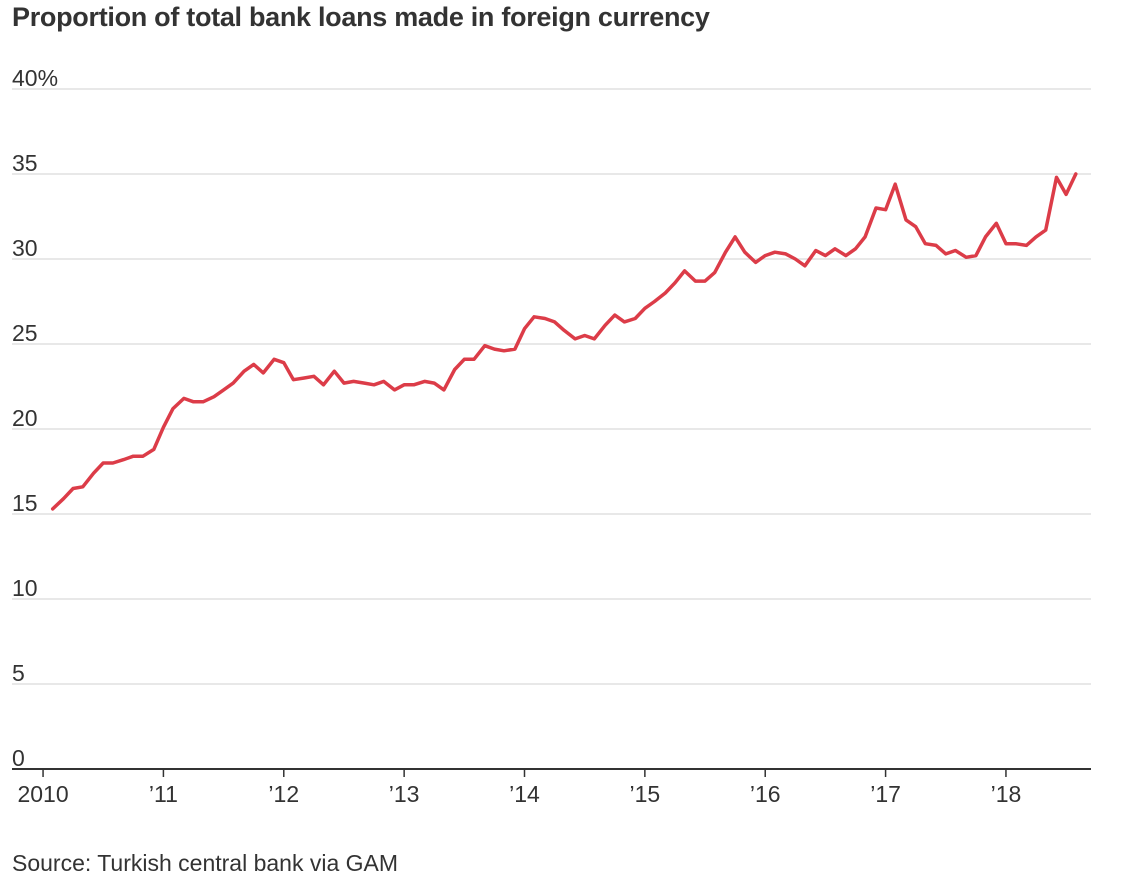 This screenshot has width=1146, height=894. I want to click on x-tick-label: ’16, so click(765, 794).